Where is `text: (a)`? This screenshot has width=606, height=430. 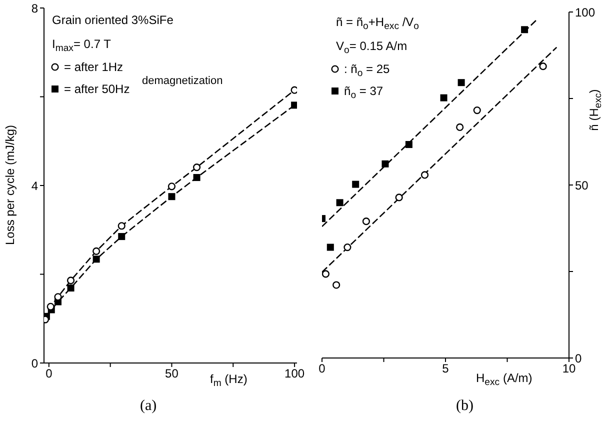
text: (a) is located at coordinates (148, 406).